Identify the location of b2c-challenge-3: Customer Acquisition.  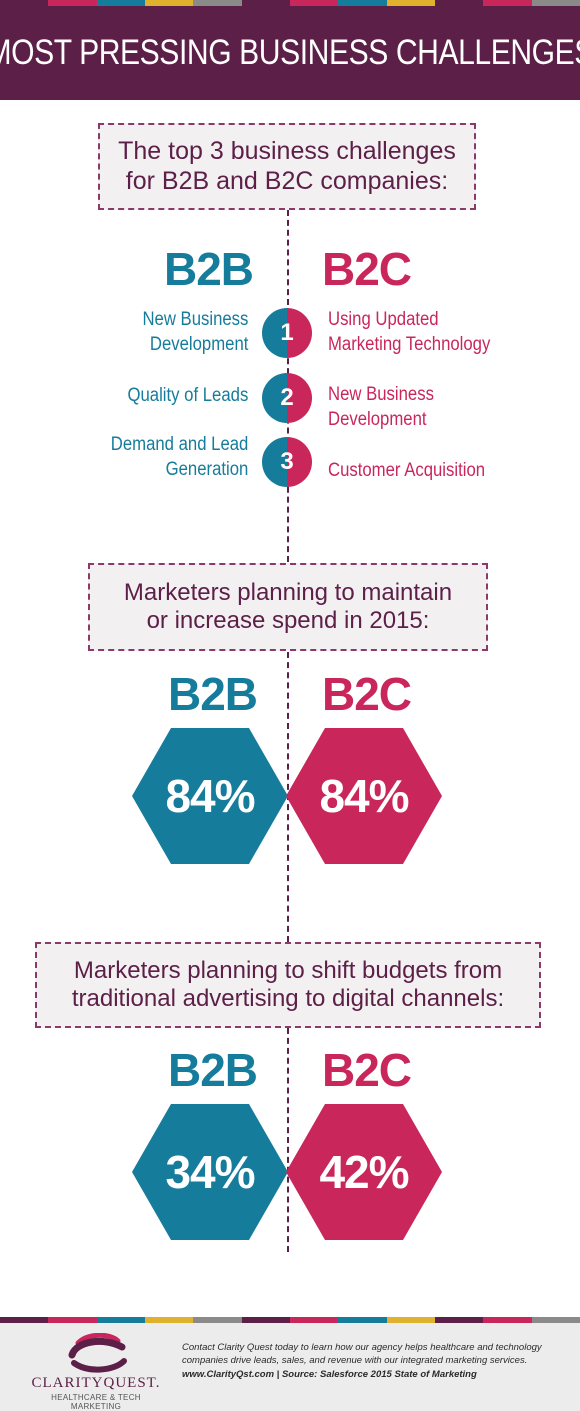
(417, 470).